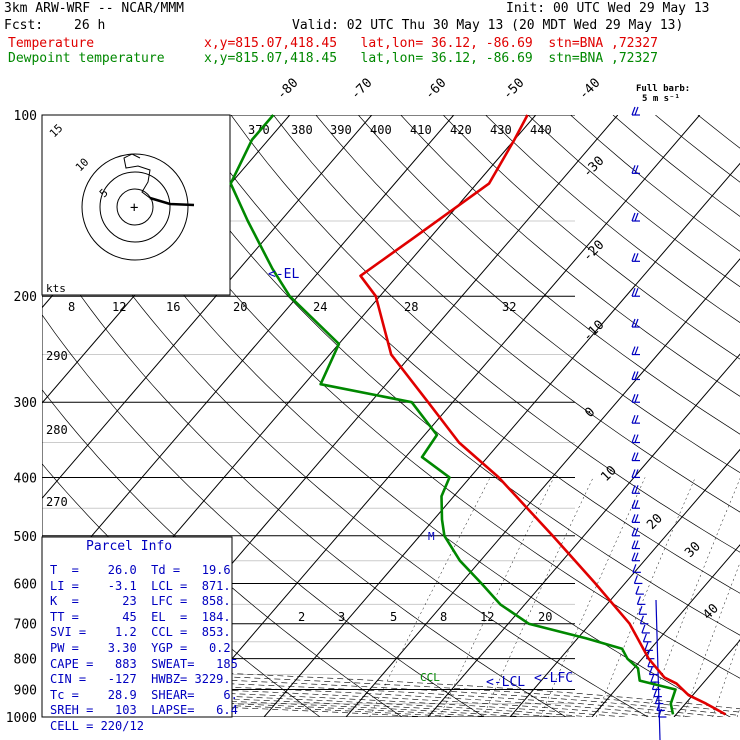 The height and width of the screenshot is (740, 740). Describe the element at coordinates (25, 297) in the screenshot. I see `pressure-tick-label: 200` at that location.